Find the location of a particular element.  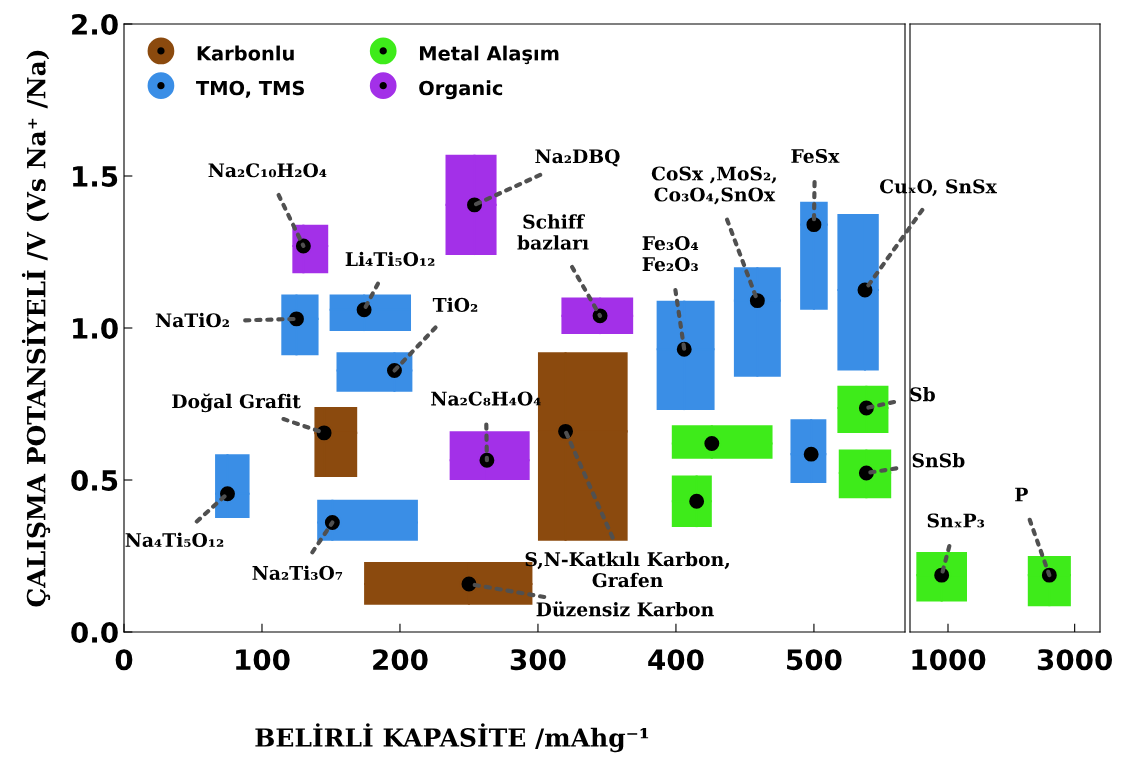

x-tick-label: 0 is located at coordinates (124, 660).